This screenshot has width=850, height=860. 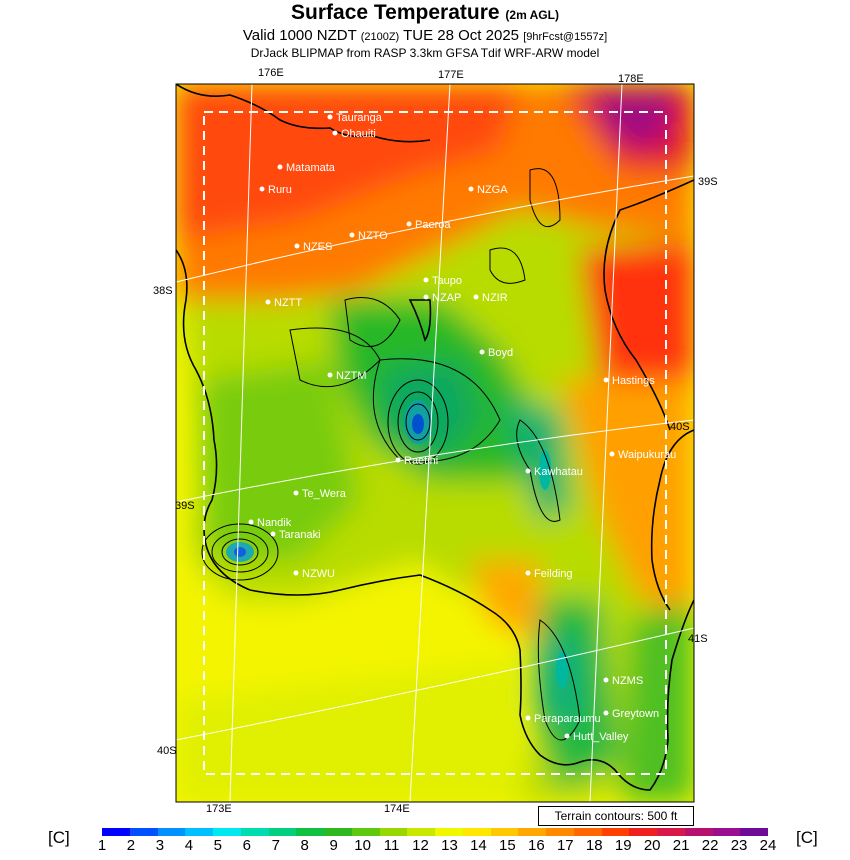 What do you see at coordinates (275, 190) in the screenshot?
I see `place-ruru: Ruru` at bounding box center [275, 190].